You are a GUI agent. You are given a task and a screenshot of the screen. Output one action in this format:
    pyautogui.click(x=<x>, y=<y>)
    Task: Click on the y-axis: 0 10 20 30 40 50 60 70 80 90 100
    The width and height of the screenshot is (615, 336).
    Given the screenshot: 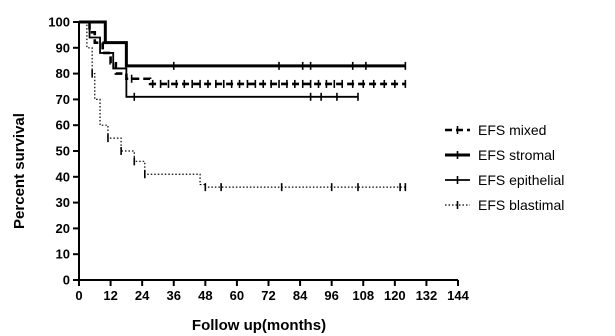 What is the action you would take?
    pyautogui.click(x=64, y=151)
    